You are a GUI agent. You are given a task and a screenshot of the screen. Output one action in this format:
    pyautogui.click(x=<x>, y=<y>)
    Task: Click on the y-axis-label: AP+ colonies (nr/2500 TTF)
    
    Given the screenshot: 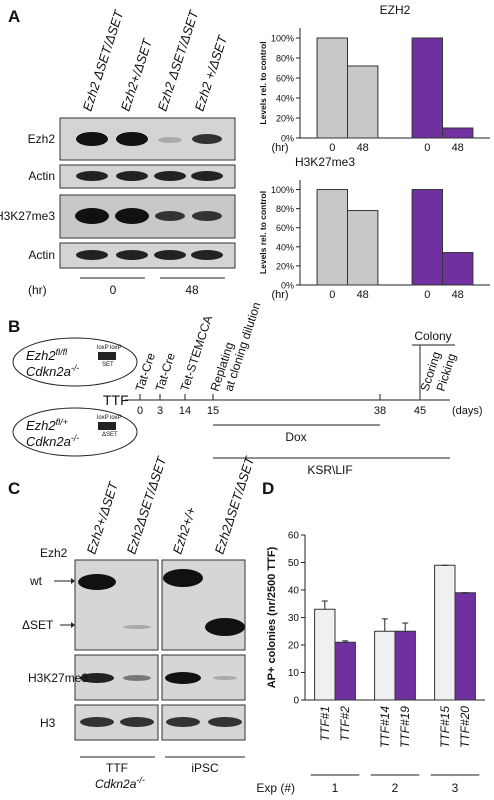 What is the action you would take?
    pyautogui.click(x=272, y=617)
    